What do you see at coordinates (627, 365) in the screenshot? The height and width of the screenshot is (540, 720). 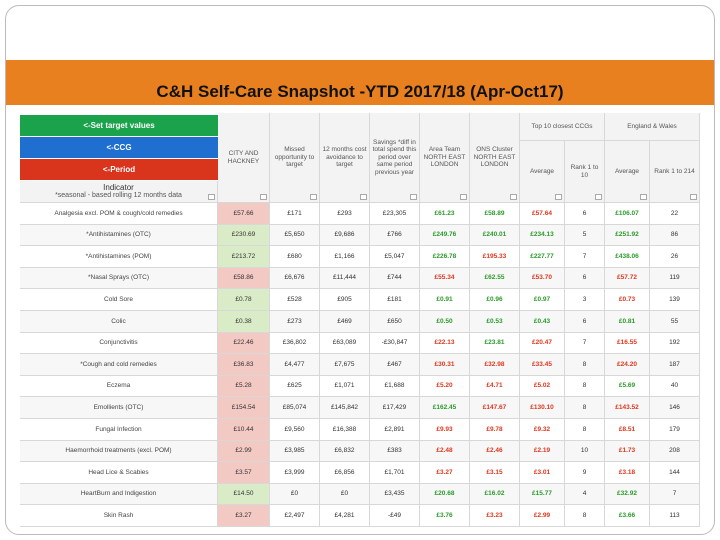 I see `table-cell: £24.20` at bounding box center [627, 365].